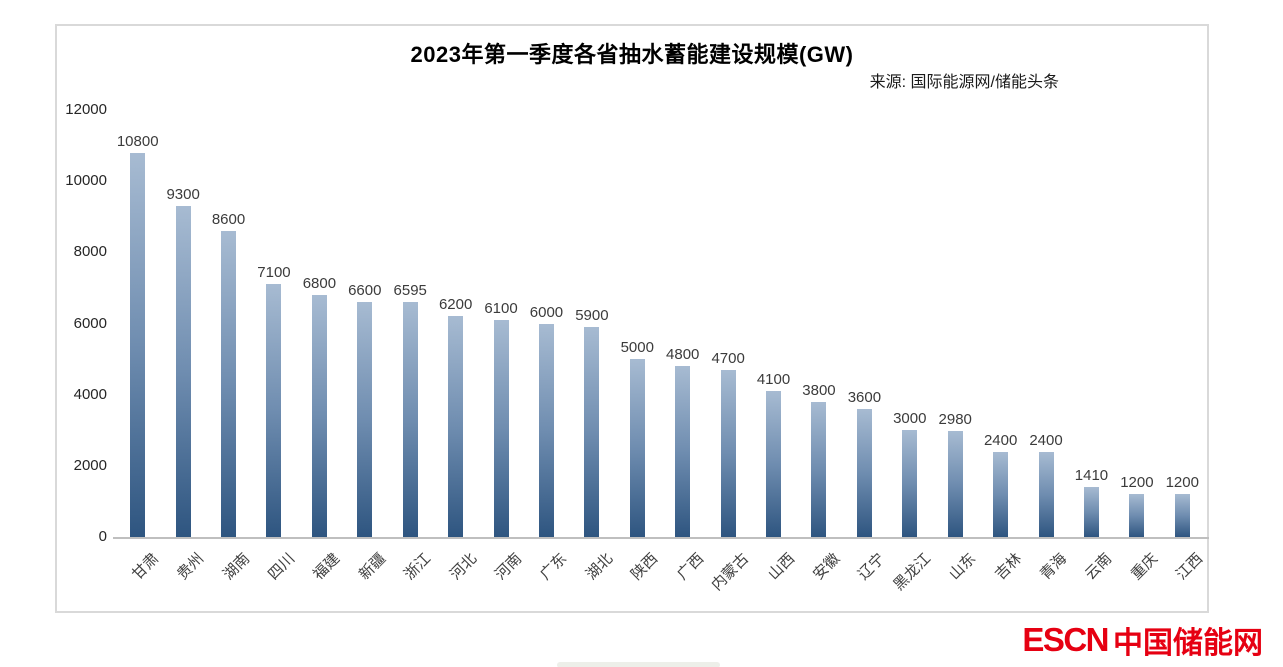  Describe the element at coordinates (690, 567) in the screenshot. I see `x-axis-category-label: 广西` at that location.